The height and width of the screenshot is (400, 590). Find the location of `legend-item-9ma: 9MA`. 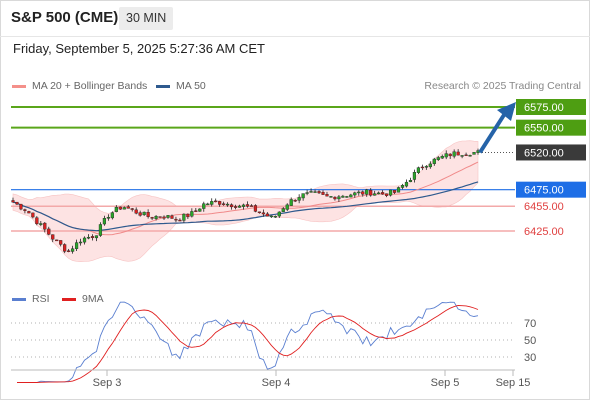

legend-item-9ma: 9MA is located at coordinates (83, 299).